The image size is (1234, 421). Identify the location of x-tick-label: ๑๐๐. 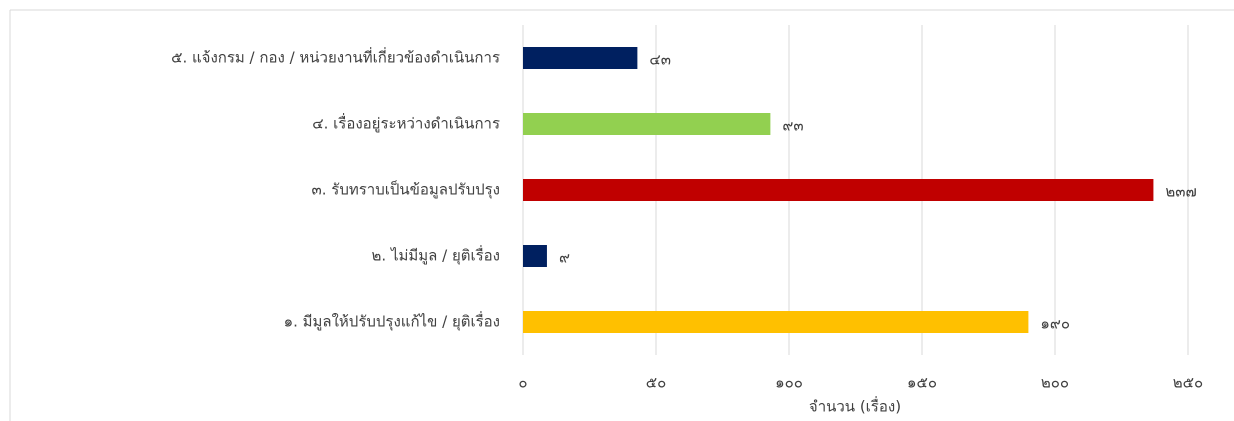
(789, 383).